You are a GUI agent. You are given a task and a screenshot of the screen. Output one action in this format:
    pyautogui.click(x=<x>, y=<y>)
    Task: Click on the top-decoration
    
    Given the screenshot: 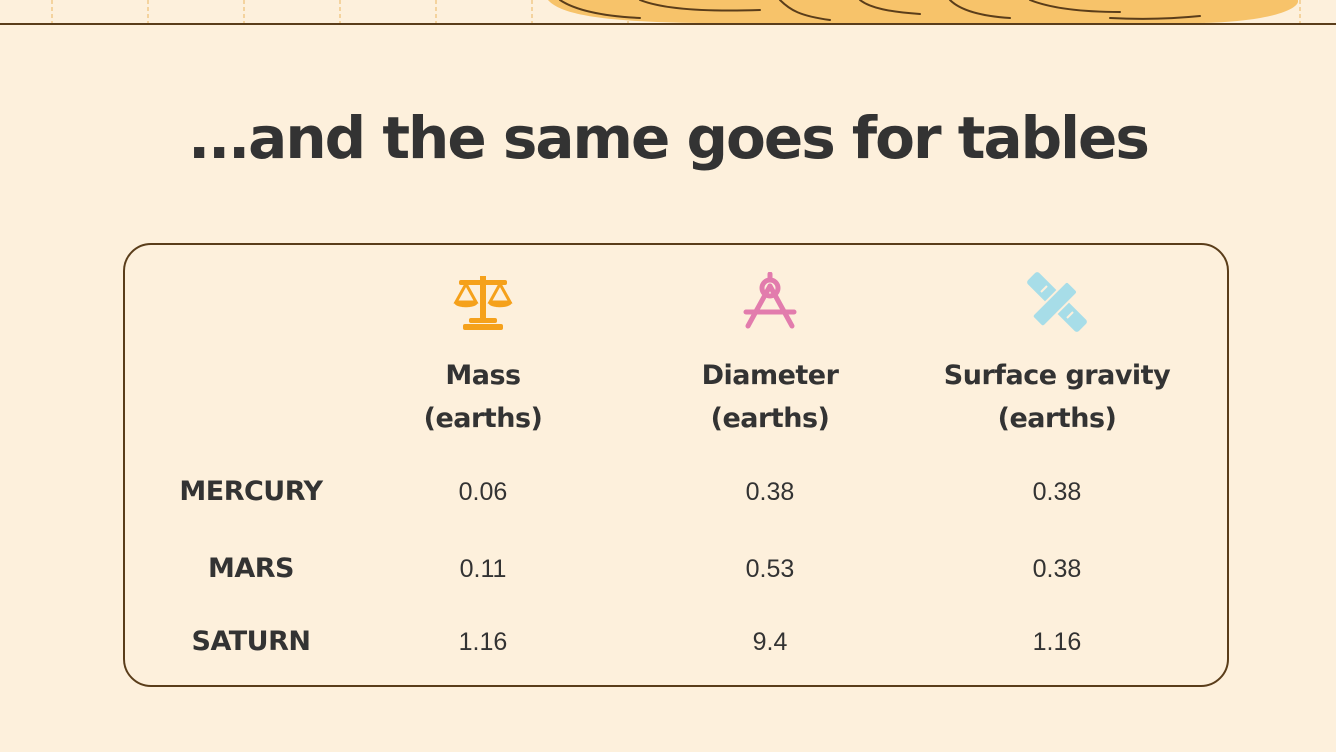 What is the action you would take?
    pyautogui.click(x=676, y=11)
    